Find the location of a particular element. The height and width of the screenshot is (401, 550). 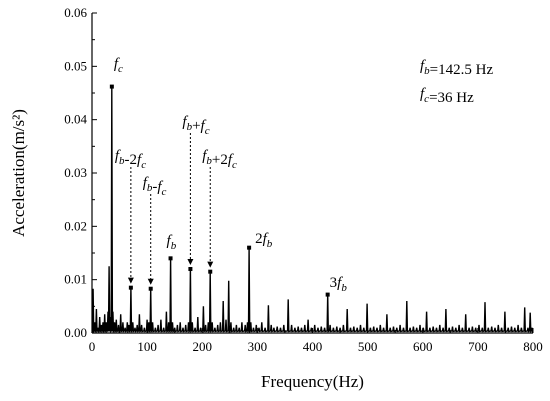

x-tick-label: 100 is located at coordinates (147, 346).